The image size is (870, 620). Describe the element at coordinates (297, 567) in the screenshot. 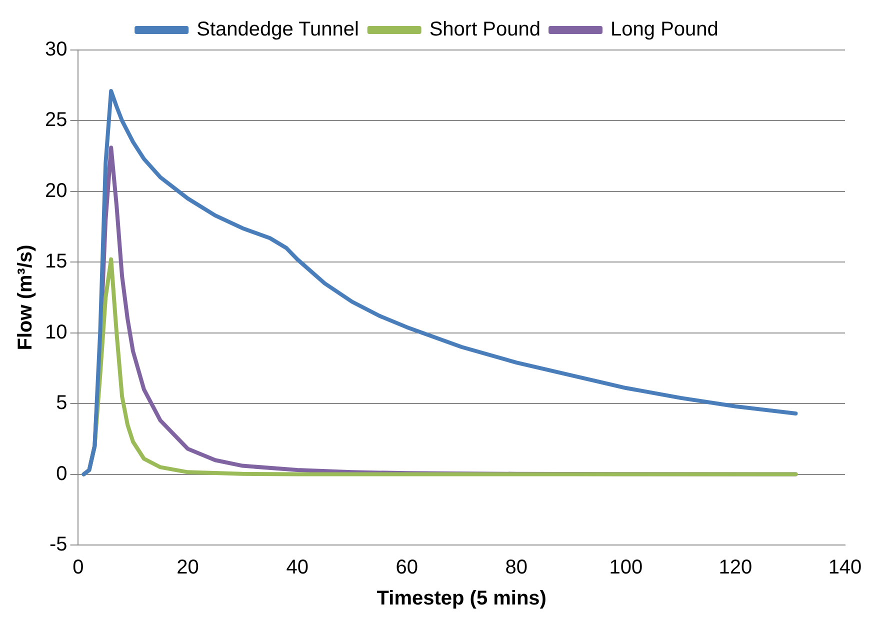

I see `x-tick-label: 40` at that location.